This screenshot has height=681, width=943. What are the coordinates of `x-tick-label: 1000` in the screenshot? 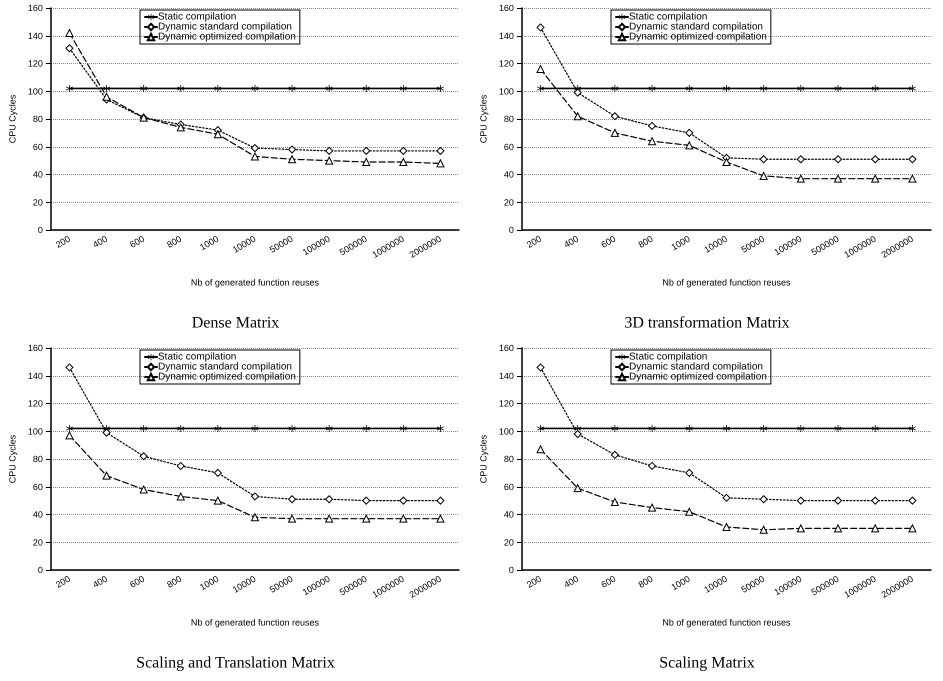 It's located at (209, 243).